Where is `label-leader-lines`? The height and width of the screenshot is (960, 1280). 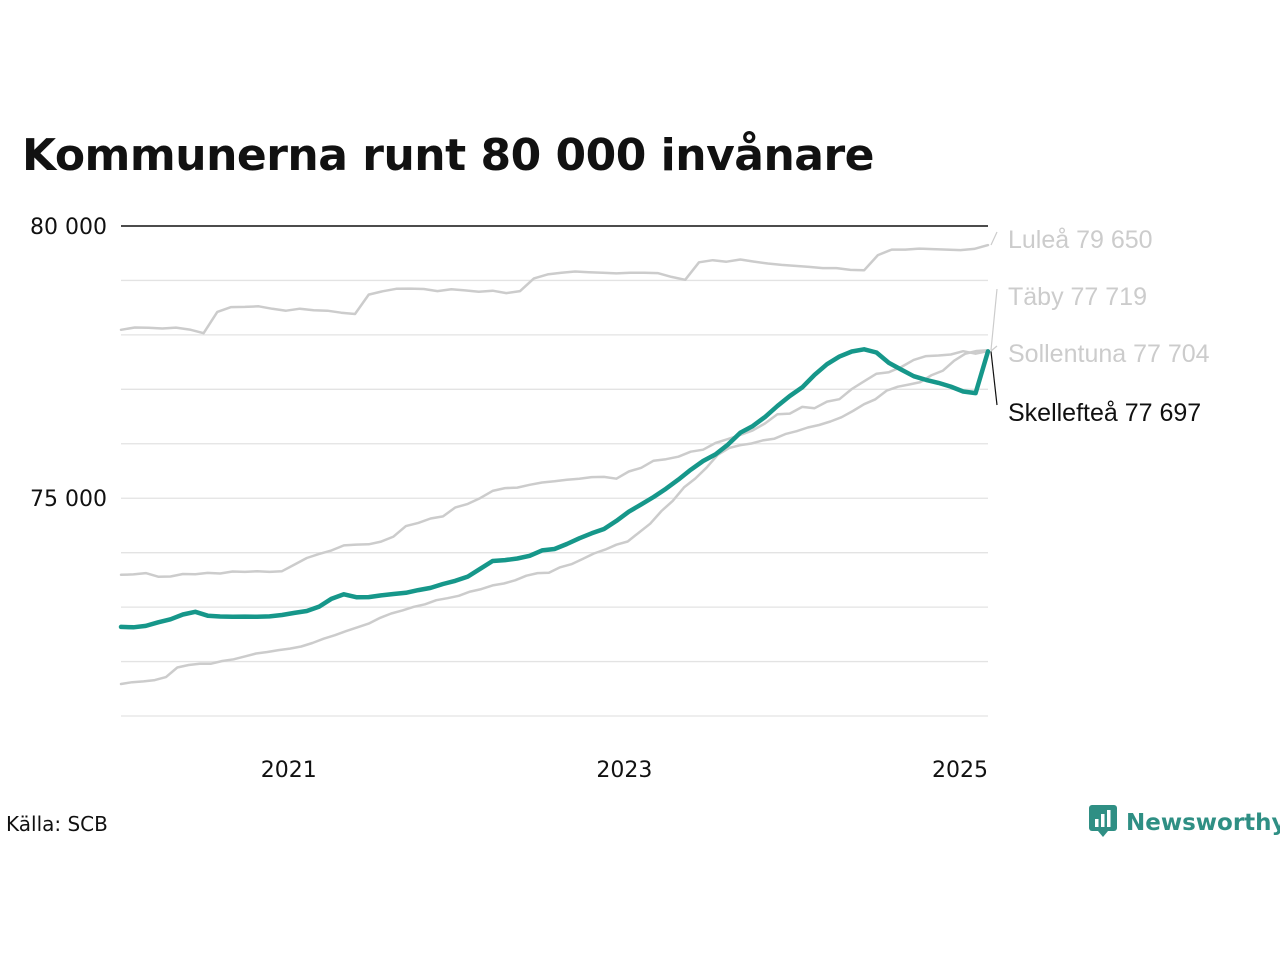
label-leader-lines is located at coordinates (994, 318).